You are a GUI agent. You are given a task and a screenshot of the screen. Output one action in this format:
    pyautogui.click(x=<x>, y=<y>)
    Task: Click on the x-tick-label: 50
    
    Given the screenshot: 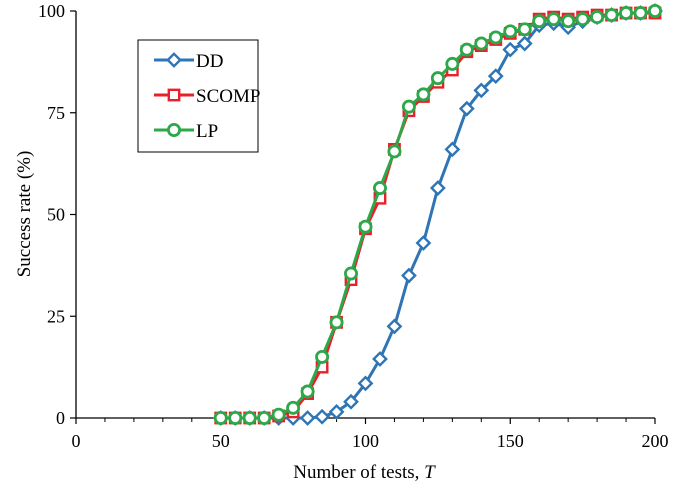 What is the action you would take?
    pyautogui.click(x=221, y=441)
    